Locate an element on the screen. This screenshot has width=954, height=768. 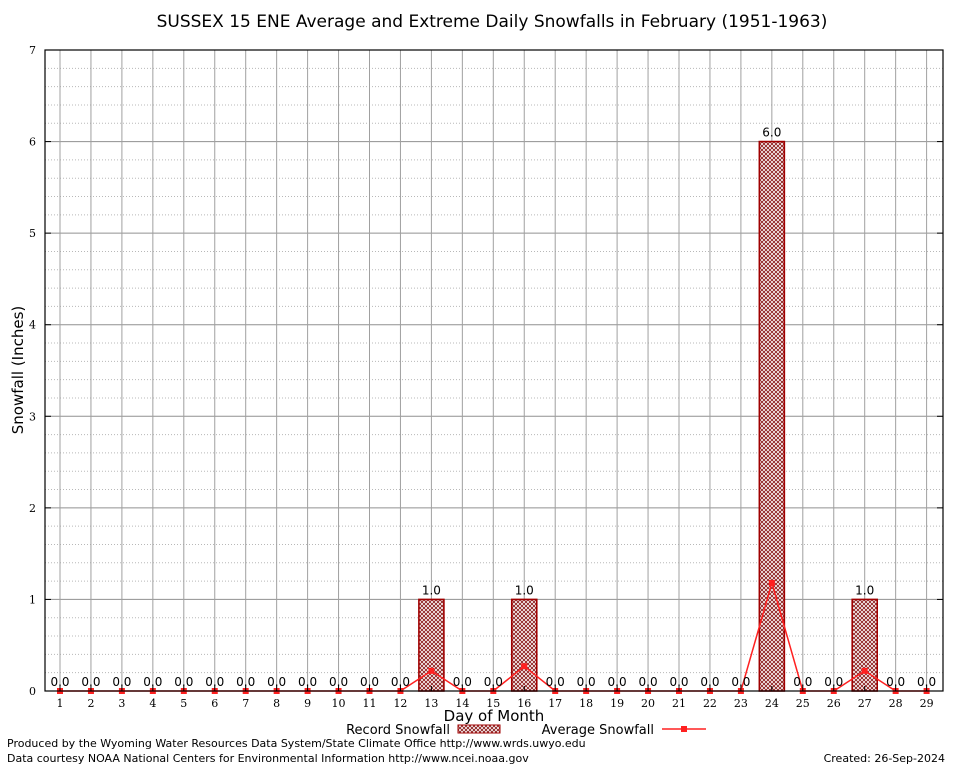
x-tick-label: 12 is located at coordinates (400, 703).